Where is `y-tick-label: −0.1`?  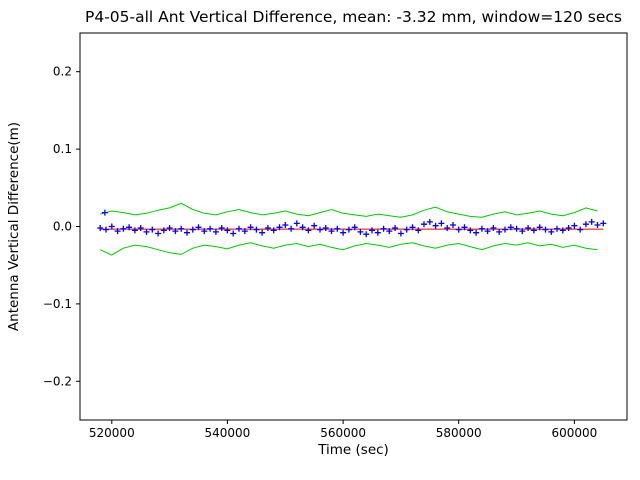
y-tick-label: −0.1 is located at coordinates (57, 304).